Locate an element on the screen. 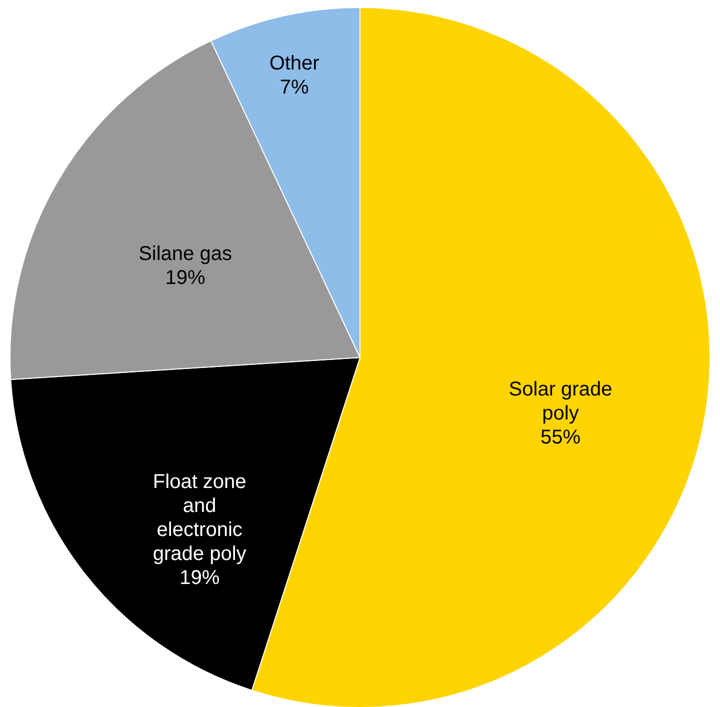 This screenshot has height=707, width=720. slice-label: Float zone and electronic grade poly is located at coordinates (199, 517).